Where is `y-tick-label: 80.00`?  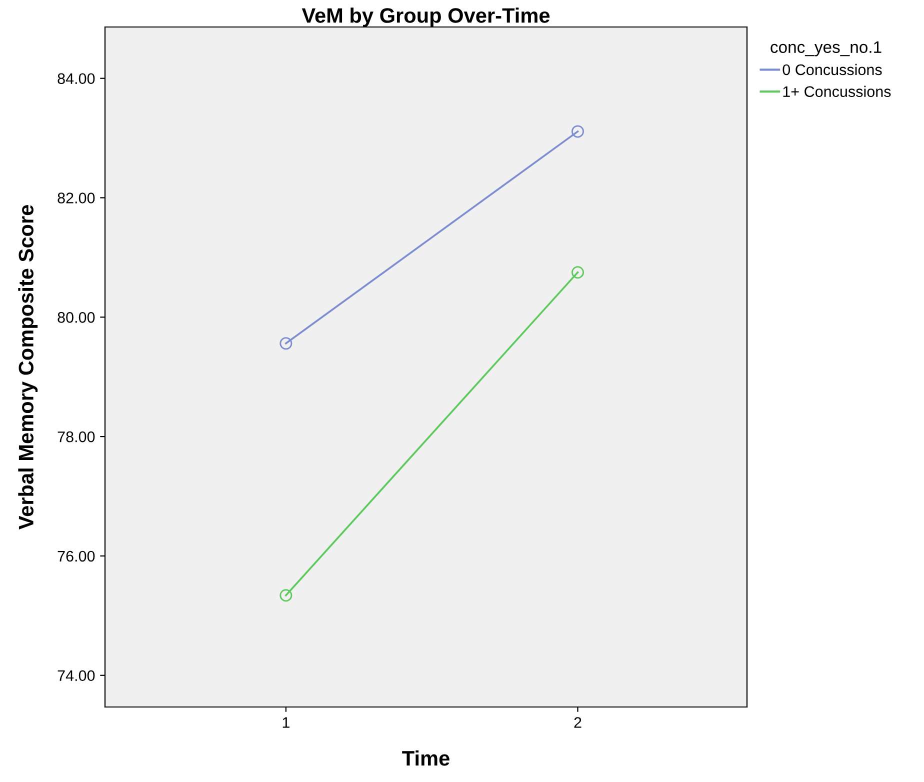
y-tick-label: 80.00 is located at coordinates (76, 317).